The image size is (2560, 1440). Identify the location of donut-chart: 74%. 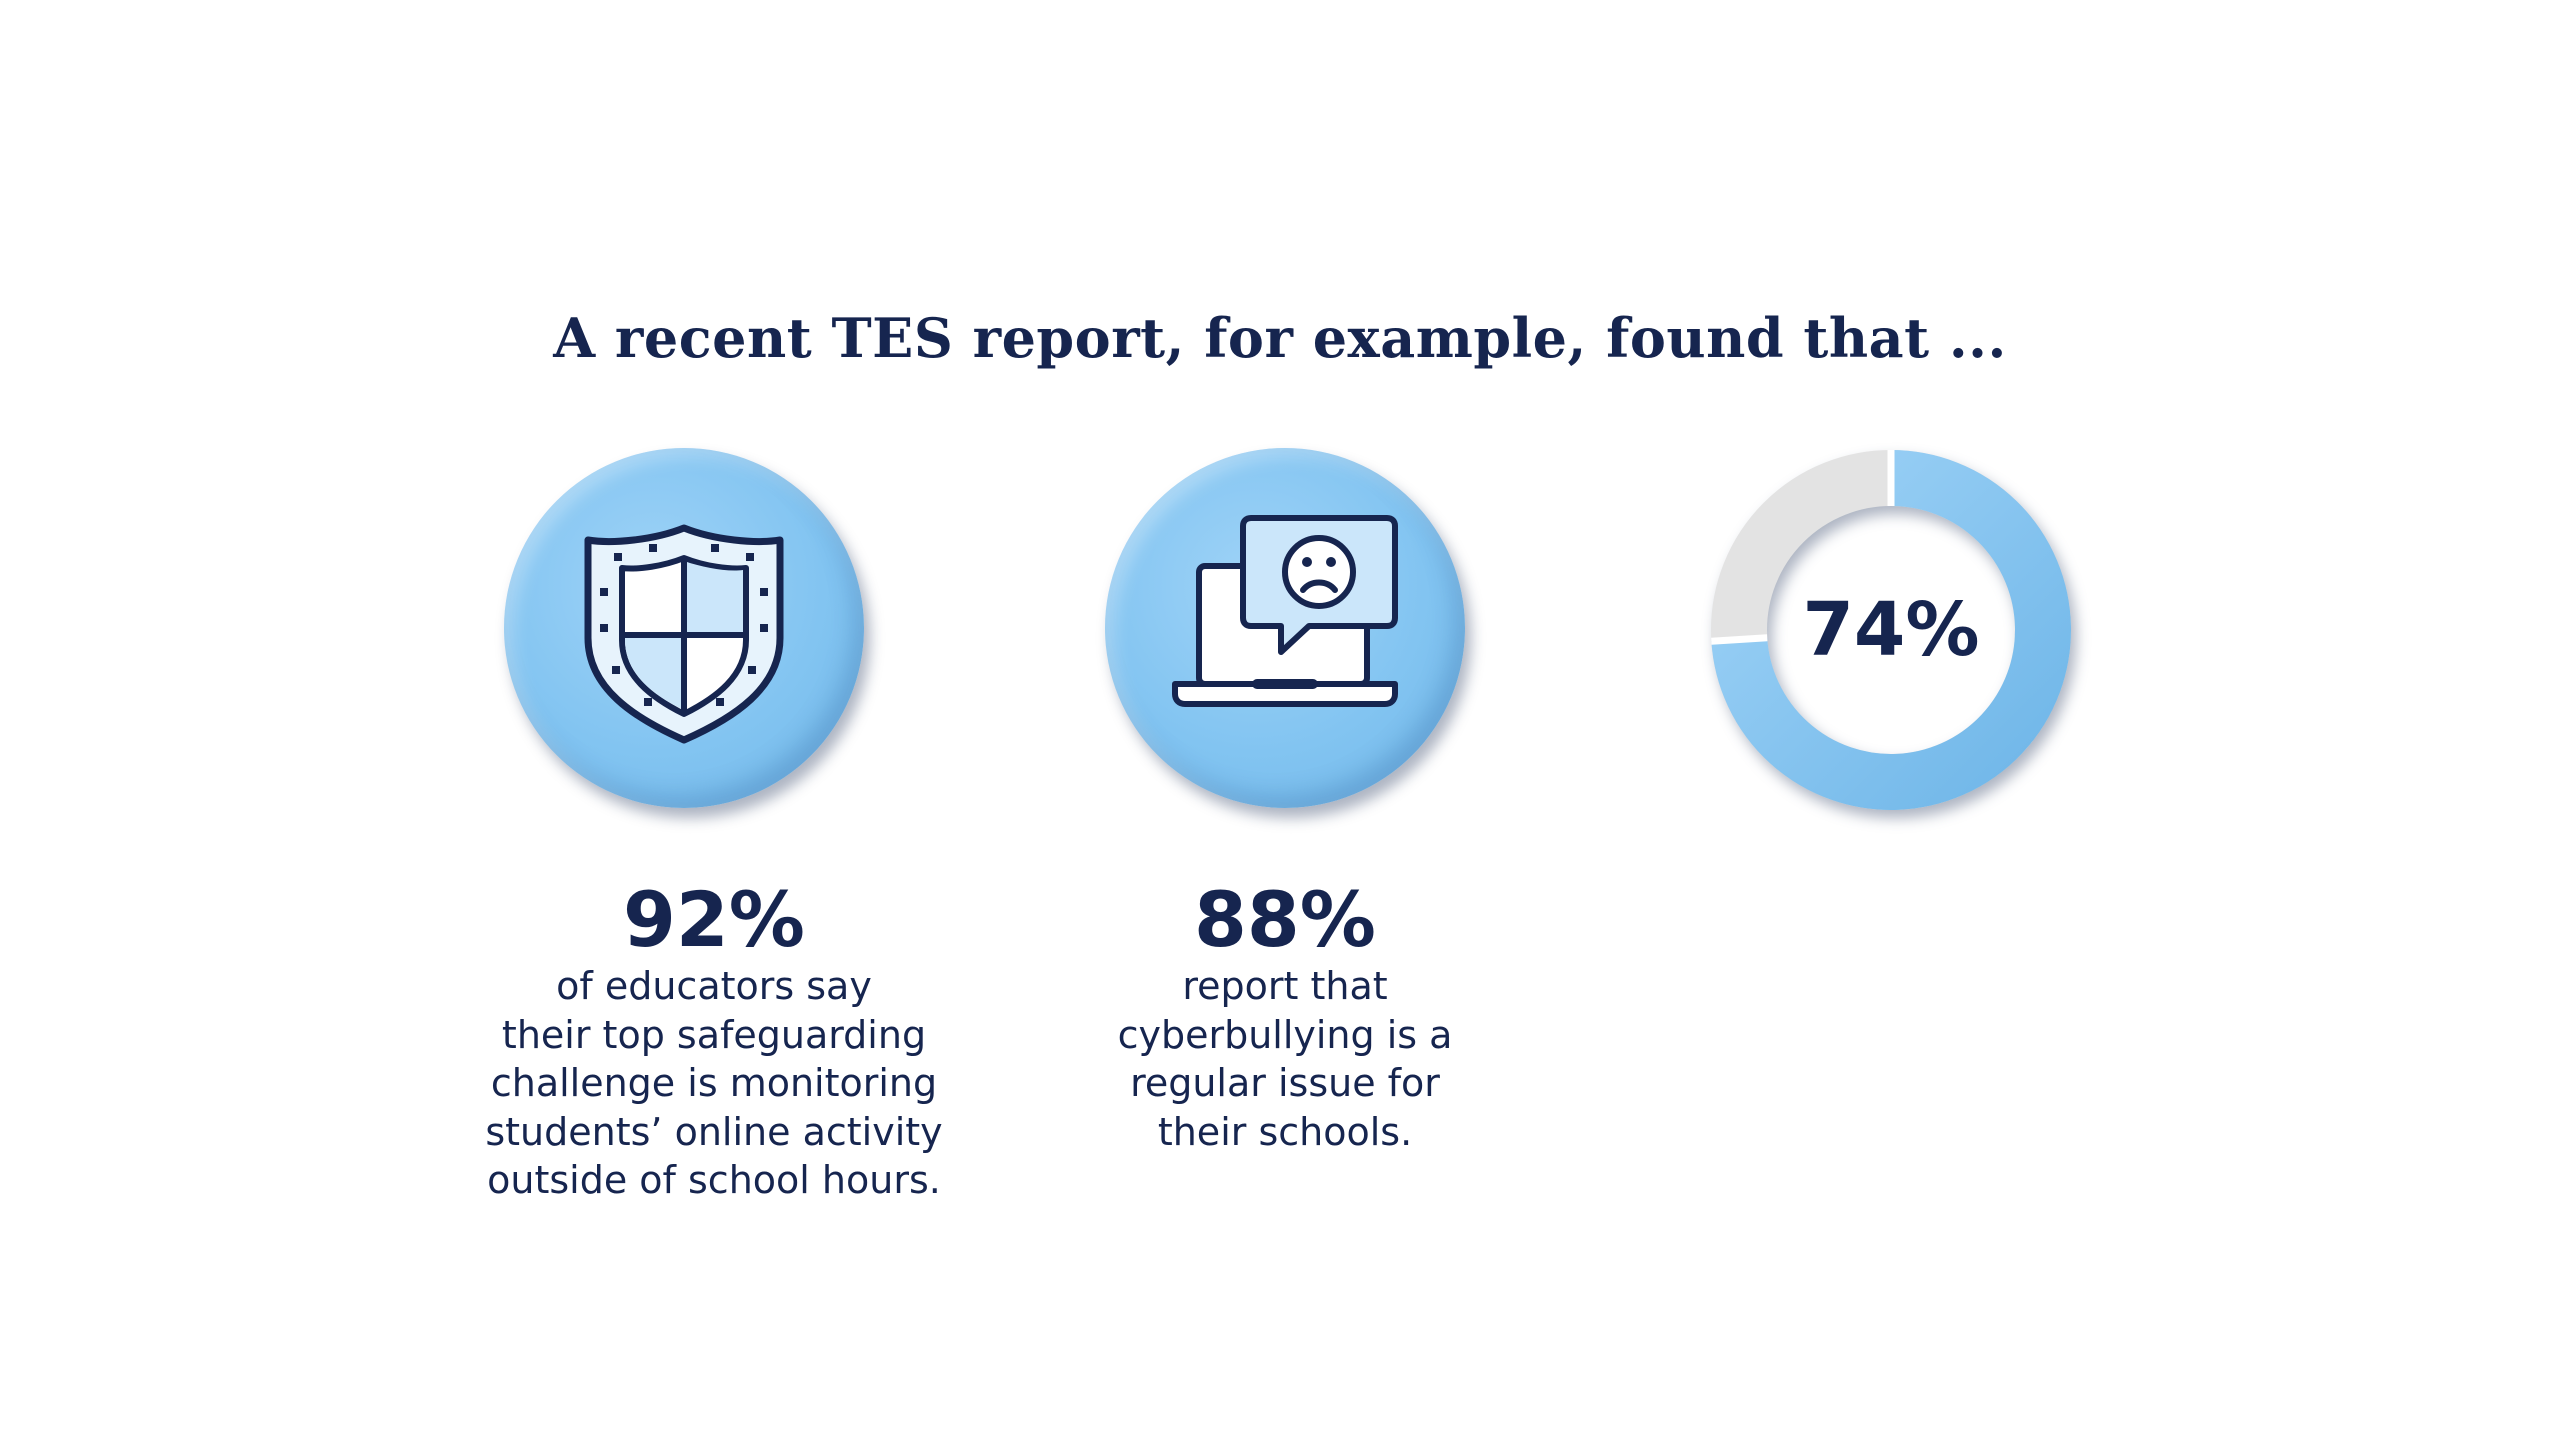
(1891, 630).